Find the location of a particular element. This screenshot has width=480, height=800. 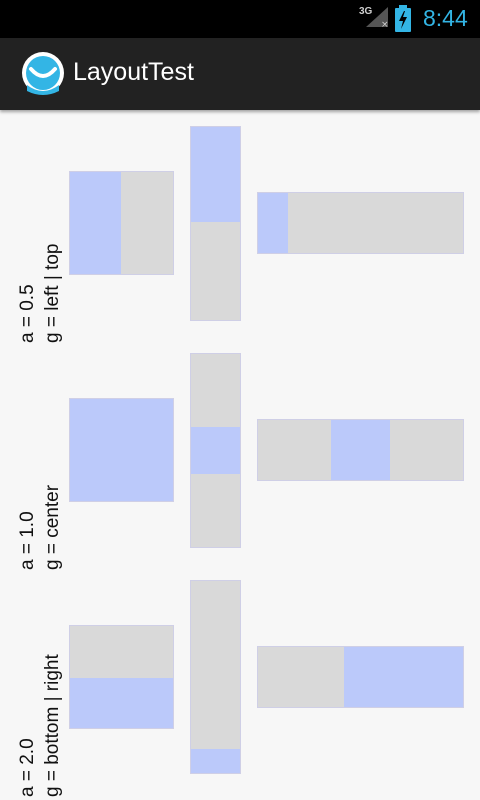

row-1-alpha: a = 0.5 is located at coordinates (27, 313).